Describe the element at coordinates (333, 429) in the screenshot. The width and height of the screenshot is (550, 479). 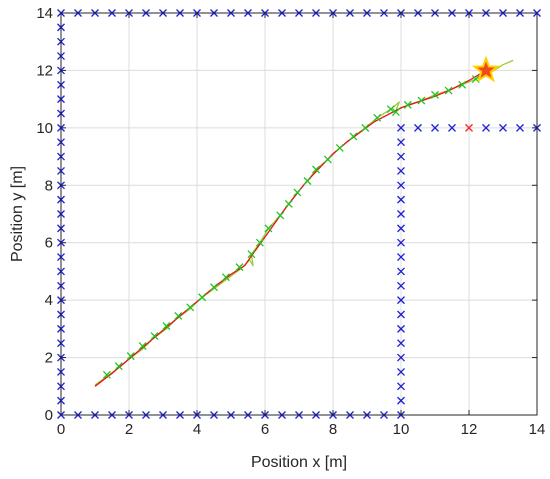
I see `x-tick-label: 8` at that location.